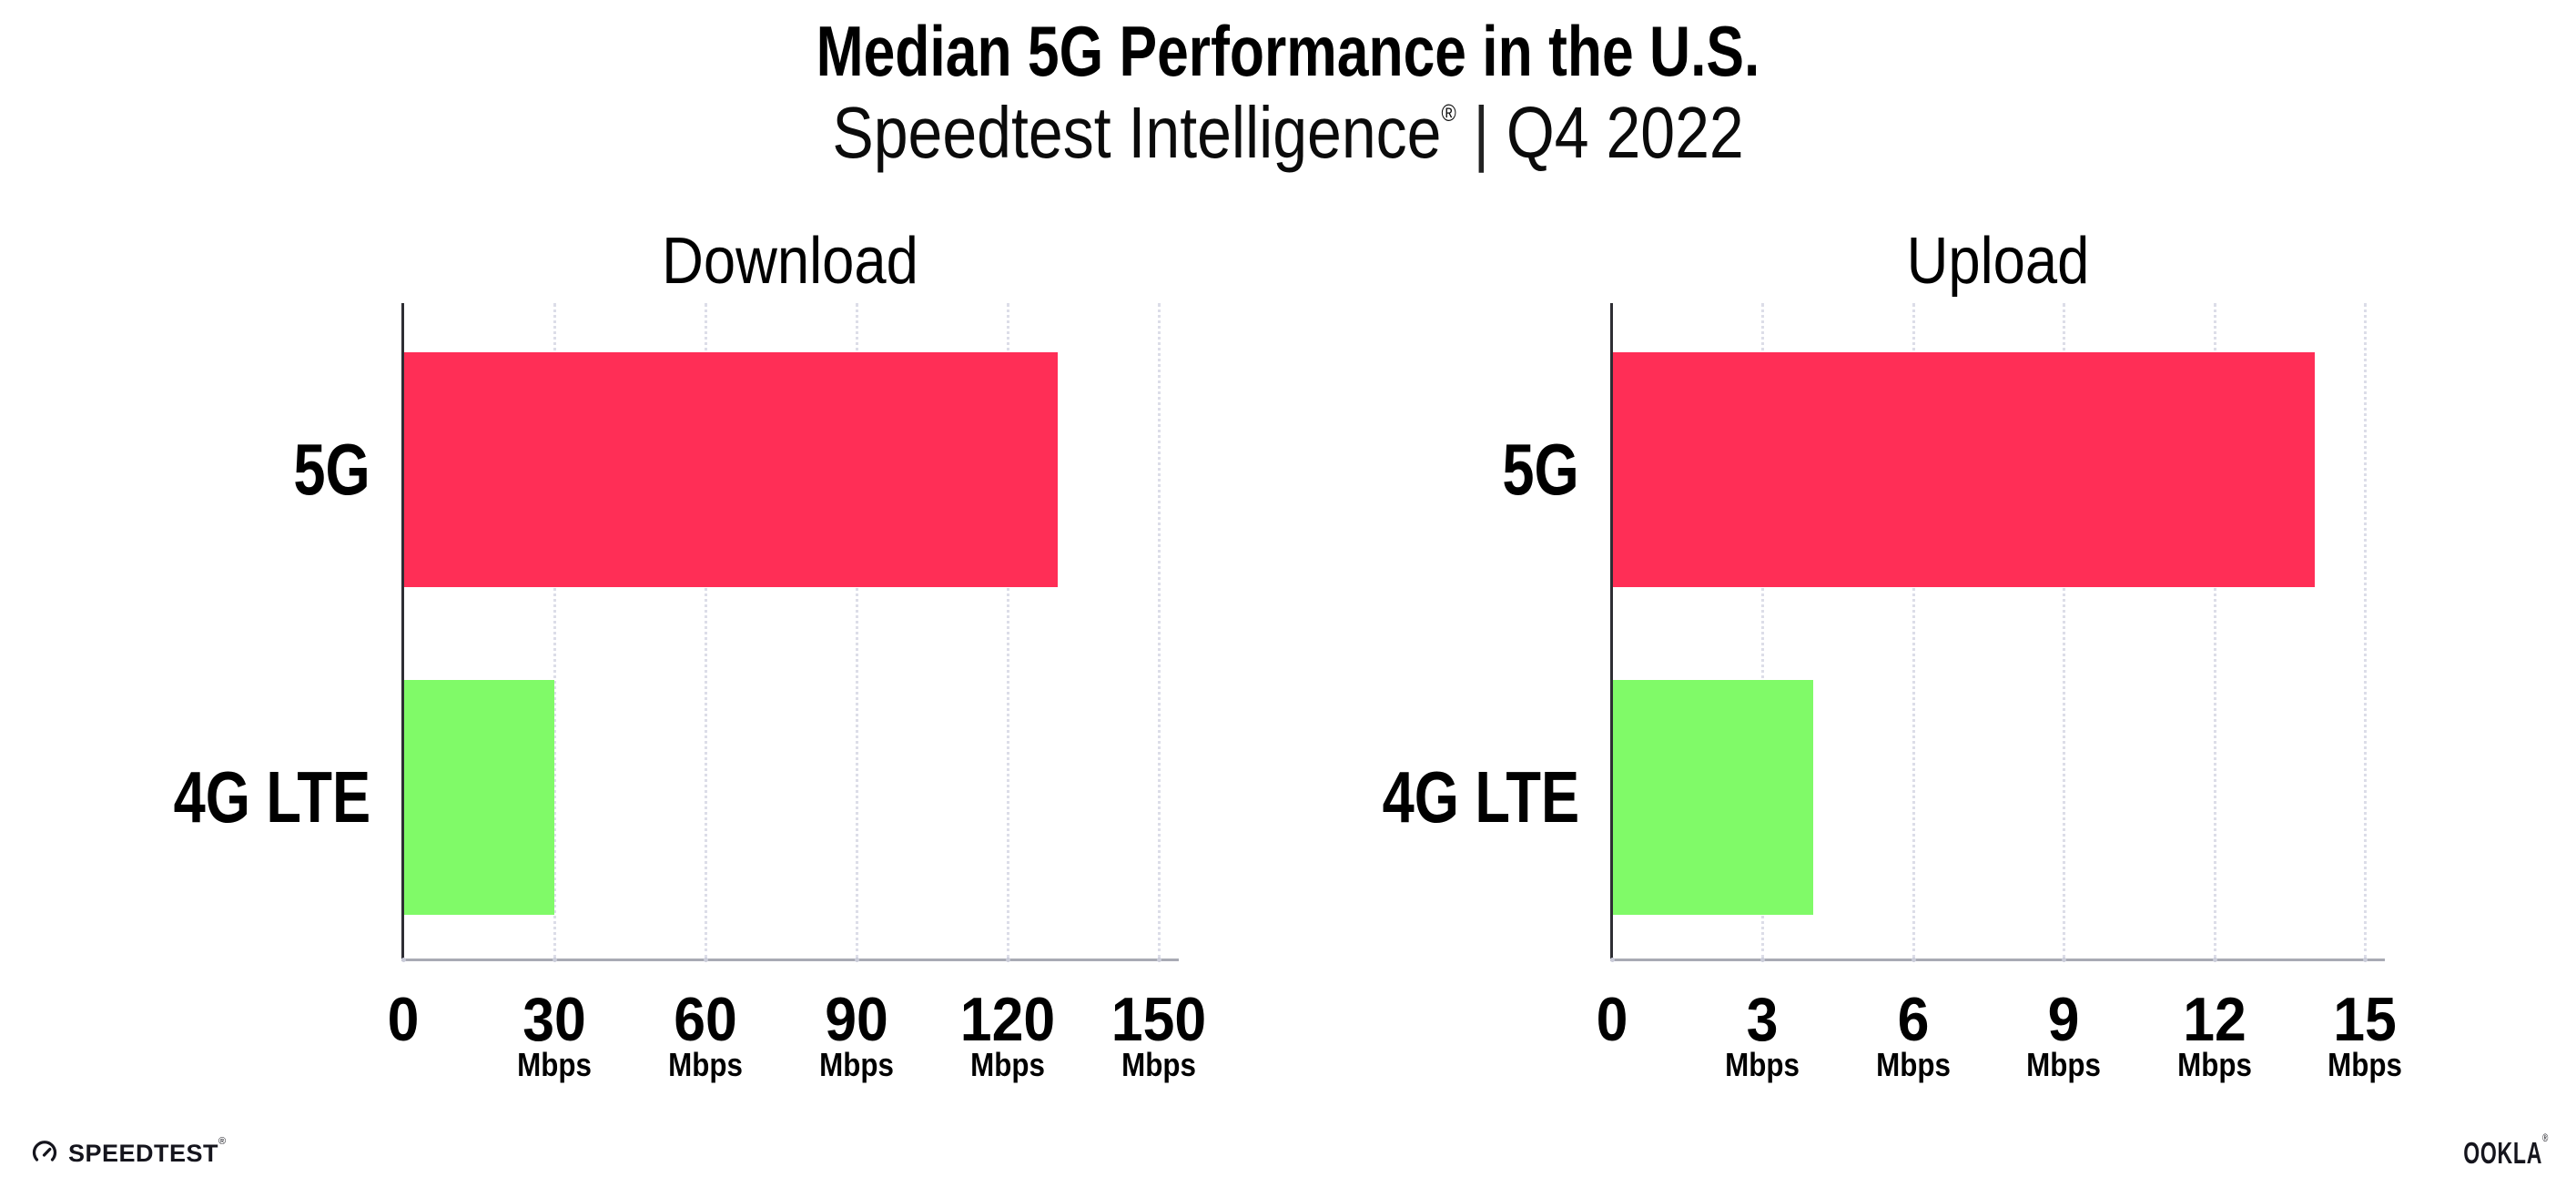 The image size is (2576, 1197). Describe the element at coordinates (789, 470) in the screenshot. I see `upload-category-label: 5G` at that location.